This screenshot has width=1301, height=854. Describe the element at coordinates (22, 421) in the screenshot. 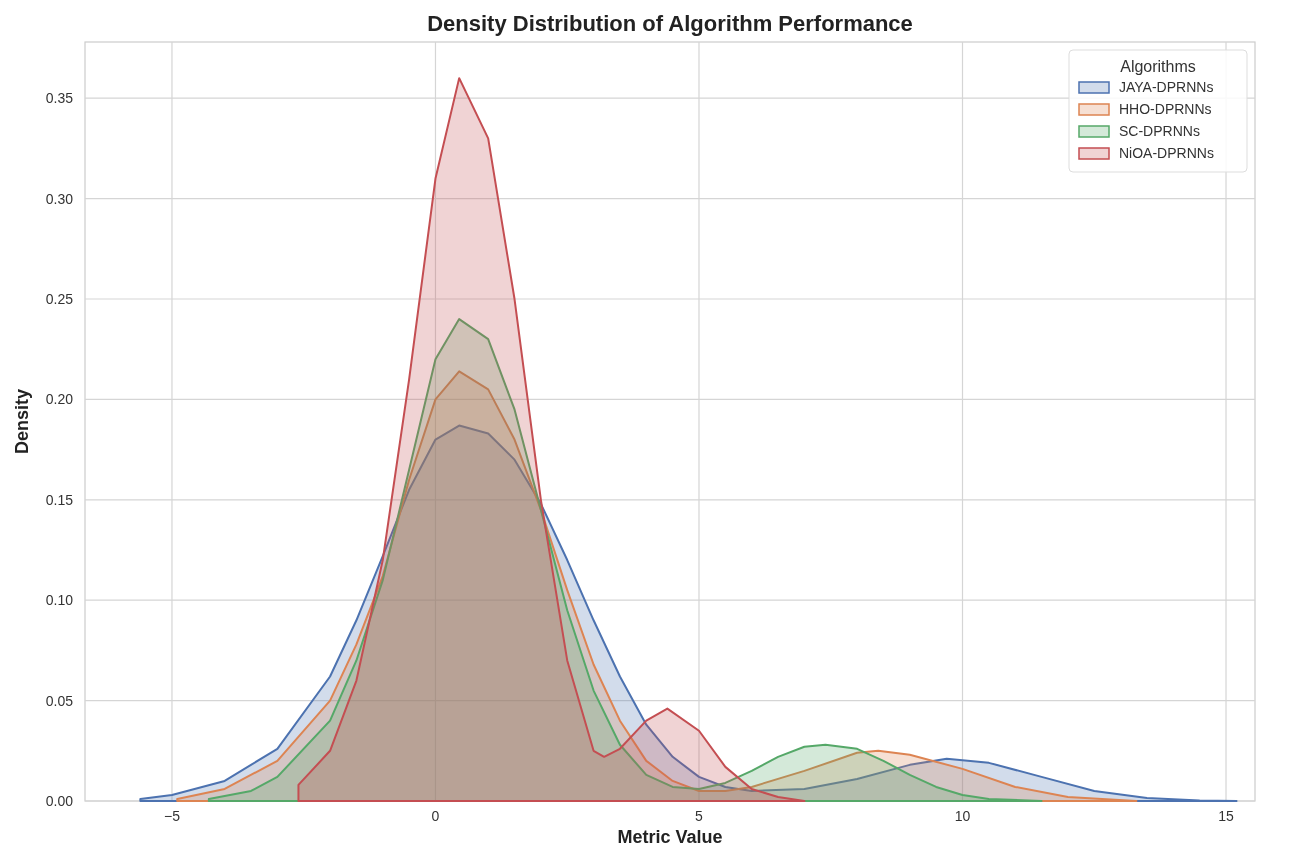

I see `y-axis-title: Density` at that location.